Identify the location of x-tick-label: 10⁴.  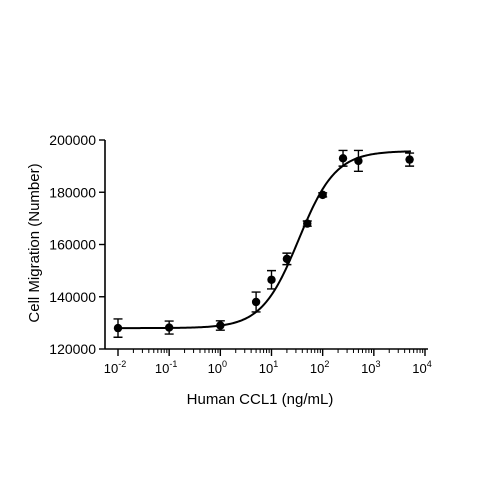
(421, 367).